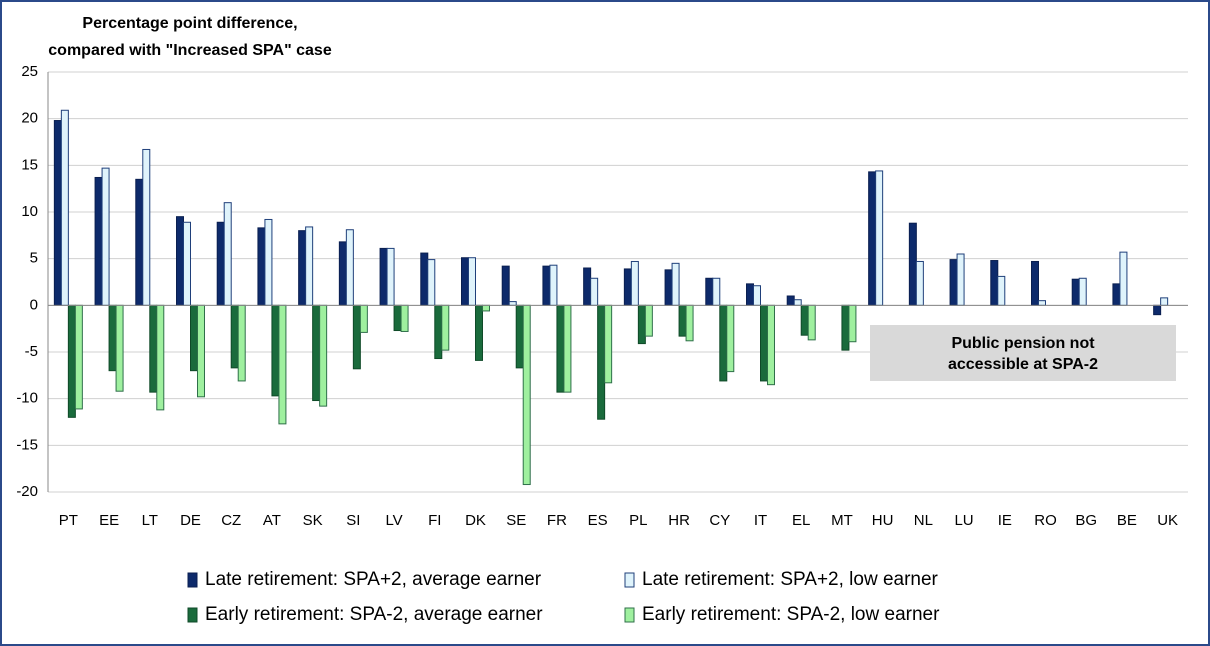 The image size is (1210, 646). What do you see at coordinates (760, 520) in the screenshot?
I see `x-tick-label: IT` at bounding box center [760, 520].